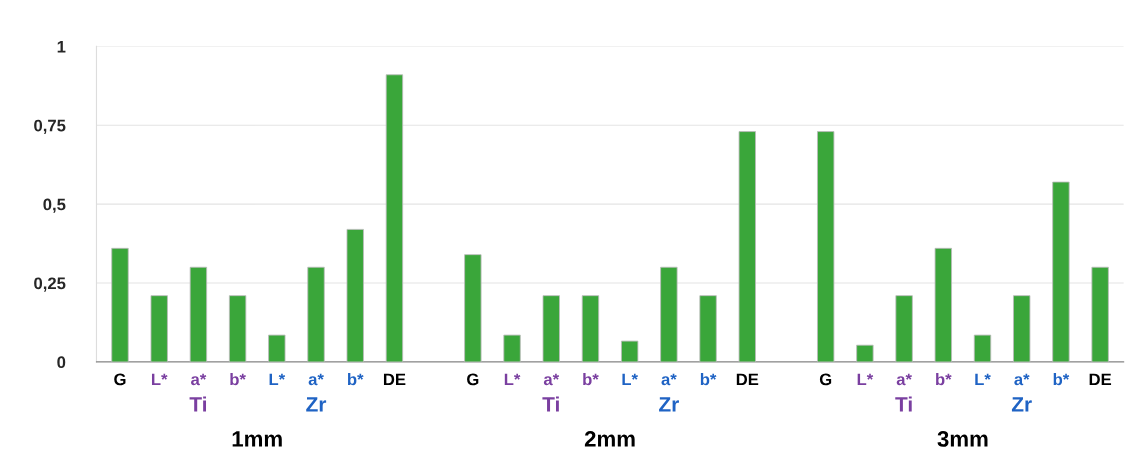 Image resolution: width=1135 pixels, height=464 pixels. I want to click on text: 2mm, so click(609, 439).